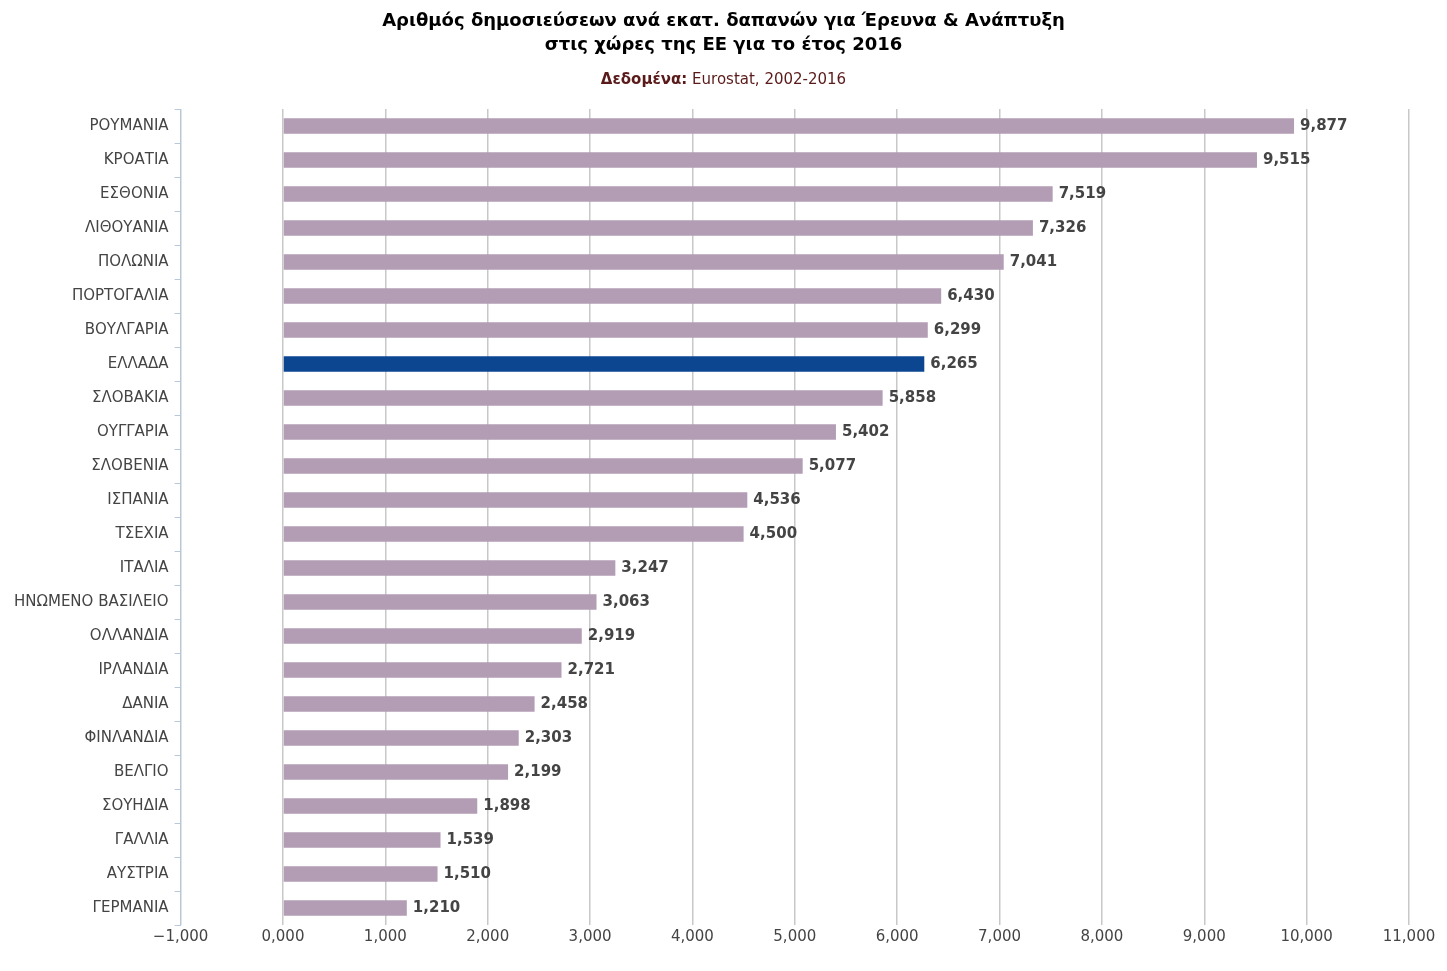 The height and width of the screenshot is (971, 1447). What do you see at coordinates (135, 192) in the screenshot?
I see `y-tick-label: ΕΣΘΟΝΙΑ` at bounding box center [135, 192].